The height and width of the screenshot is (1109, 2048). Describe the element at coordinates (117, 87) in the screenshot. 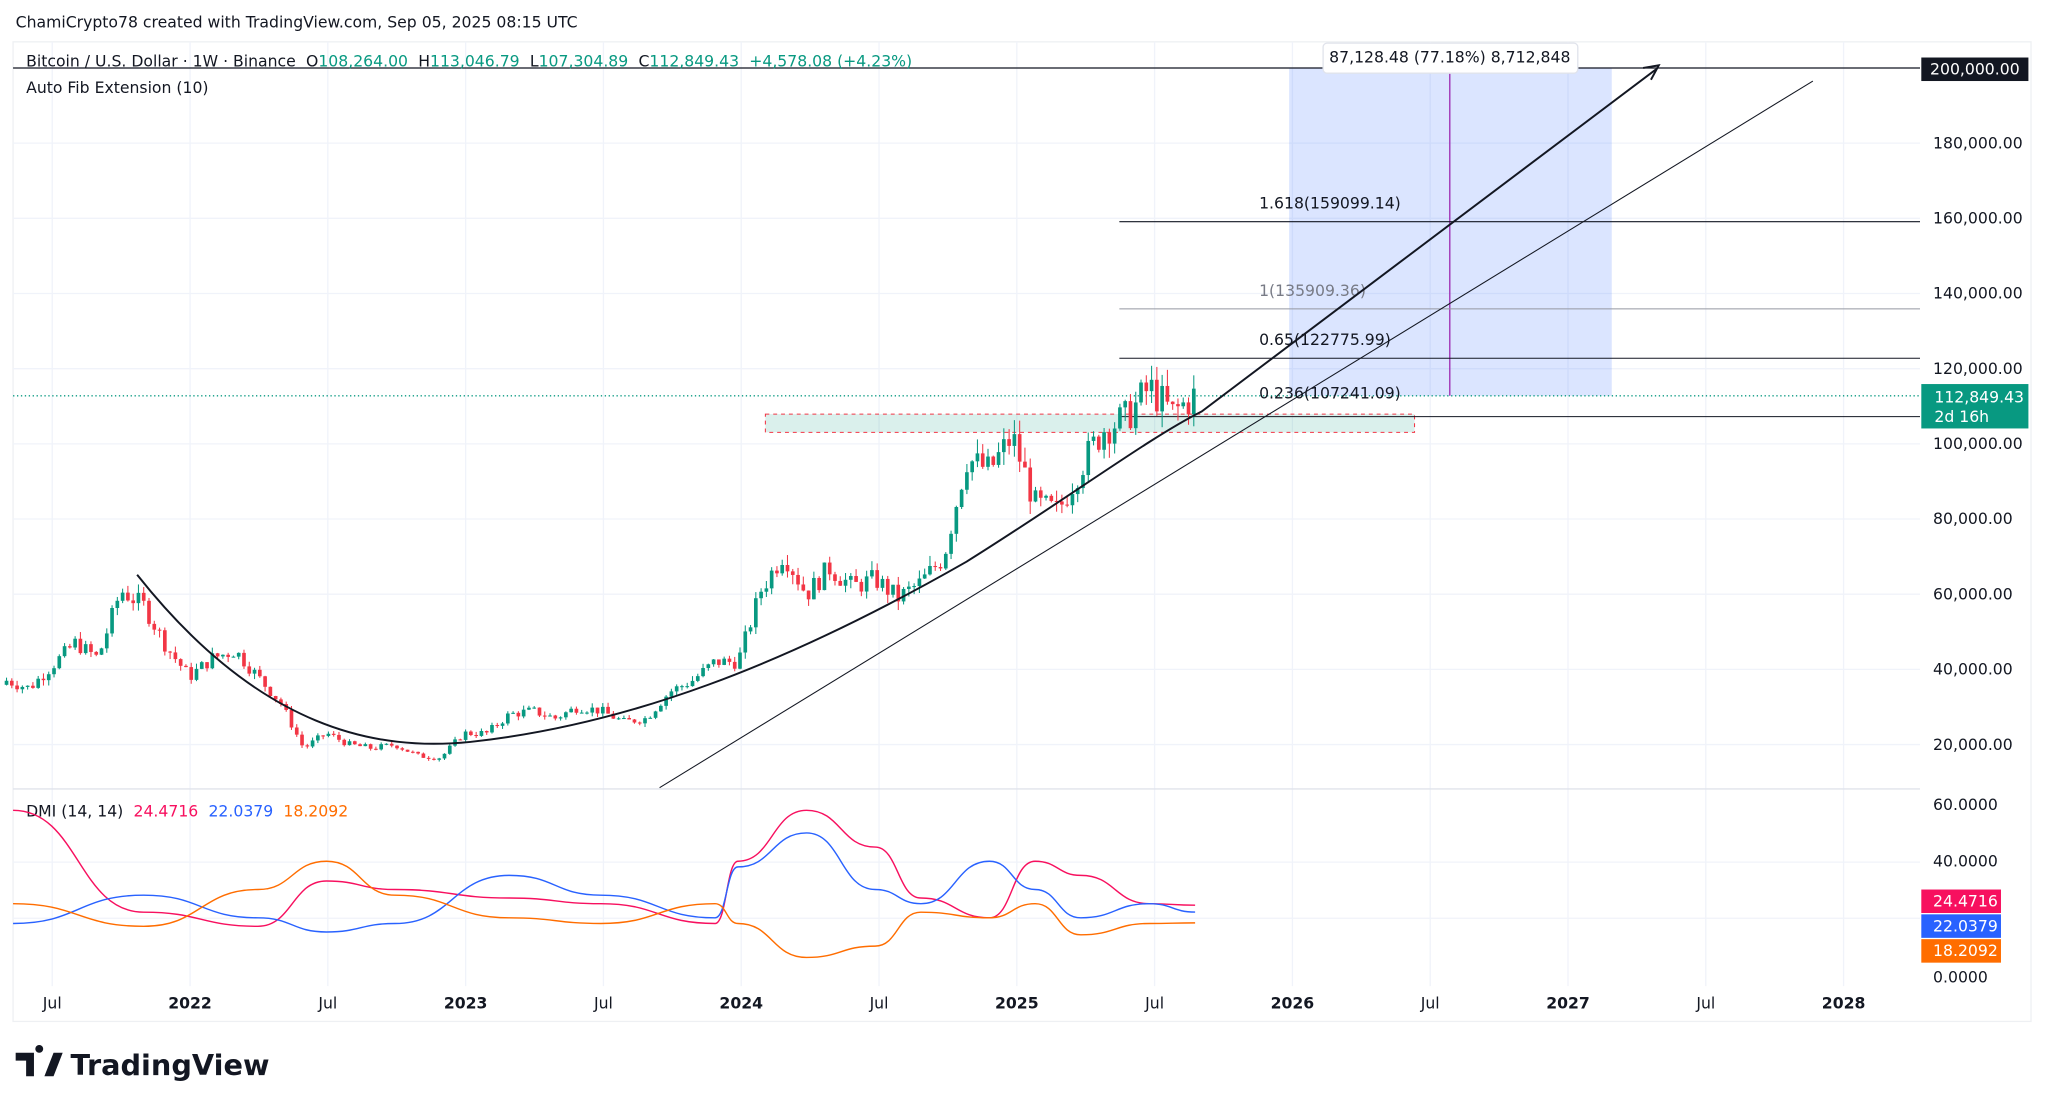

I see `indicator-label: Auto Fib Extension (10)` at that location.